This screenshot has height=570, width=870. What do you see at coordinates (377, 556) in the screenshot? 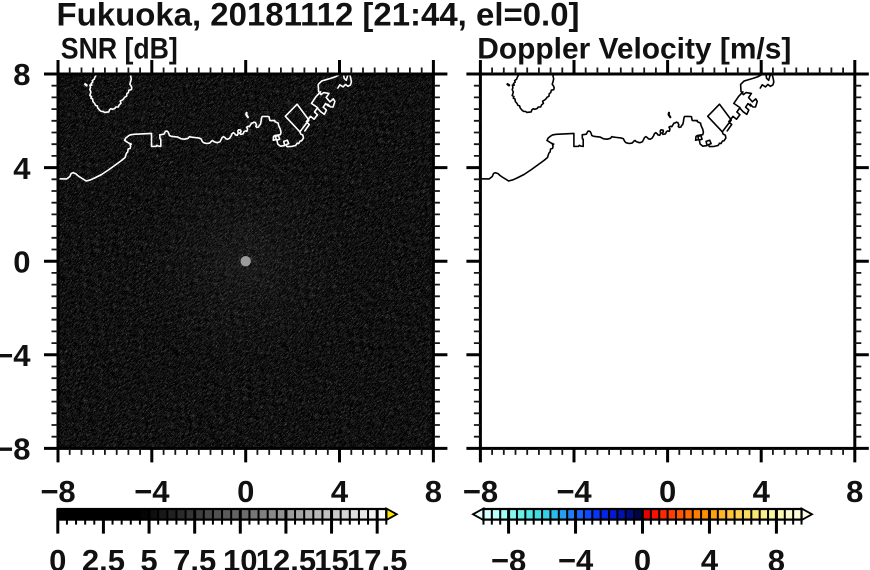
I see `svg-text: 17.5` at bounding box center [377, 556].